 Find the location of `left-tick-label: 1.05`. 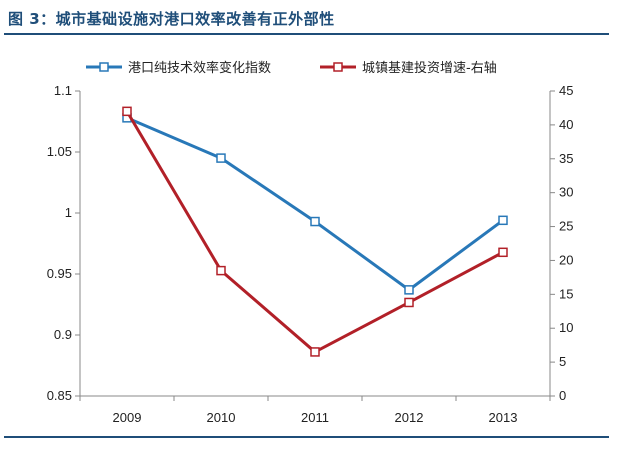

left-tick-label: 1.05 is located at coordinates (59, 151).